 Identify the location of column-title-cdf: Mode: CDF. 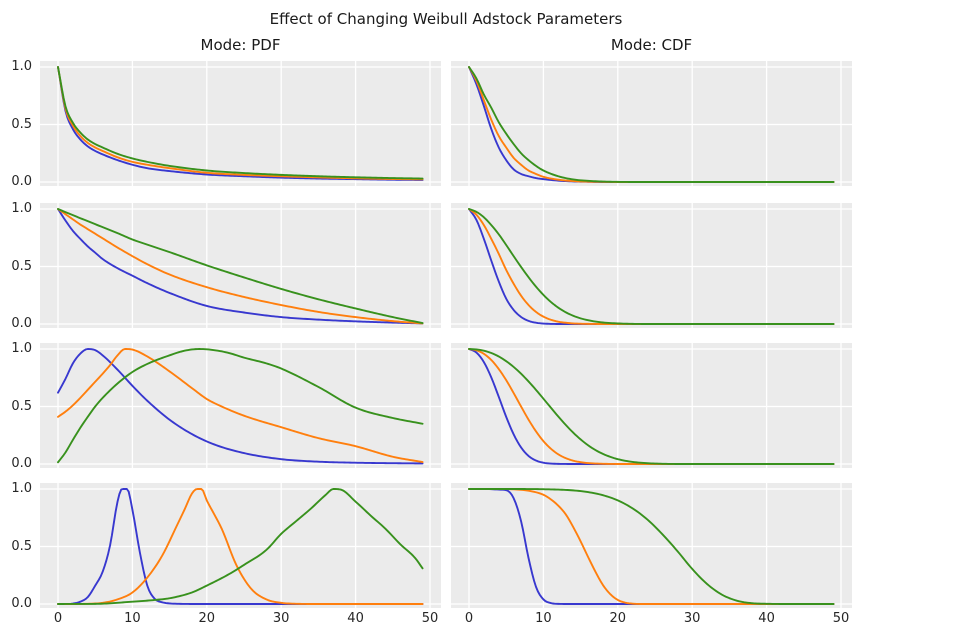
(651, 45).